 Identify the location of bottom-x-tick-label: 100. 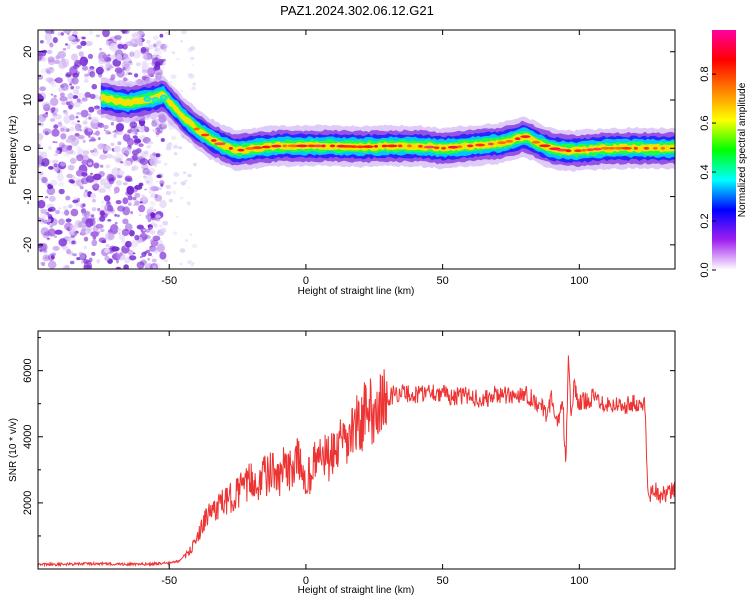
(579, 581).